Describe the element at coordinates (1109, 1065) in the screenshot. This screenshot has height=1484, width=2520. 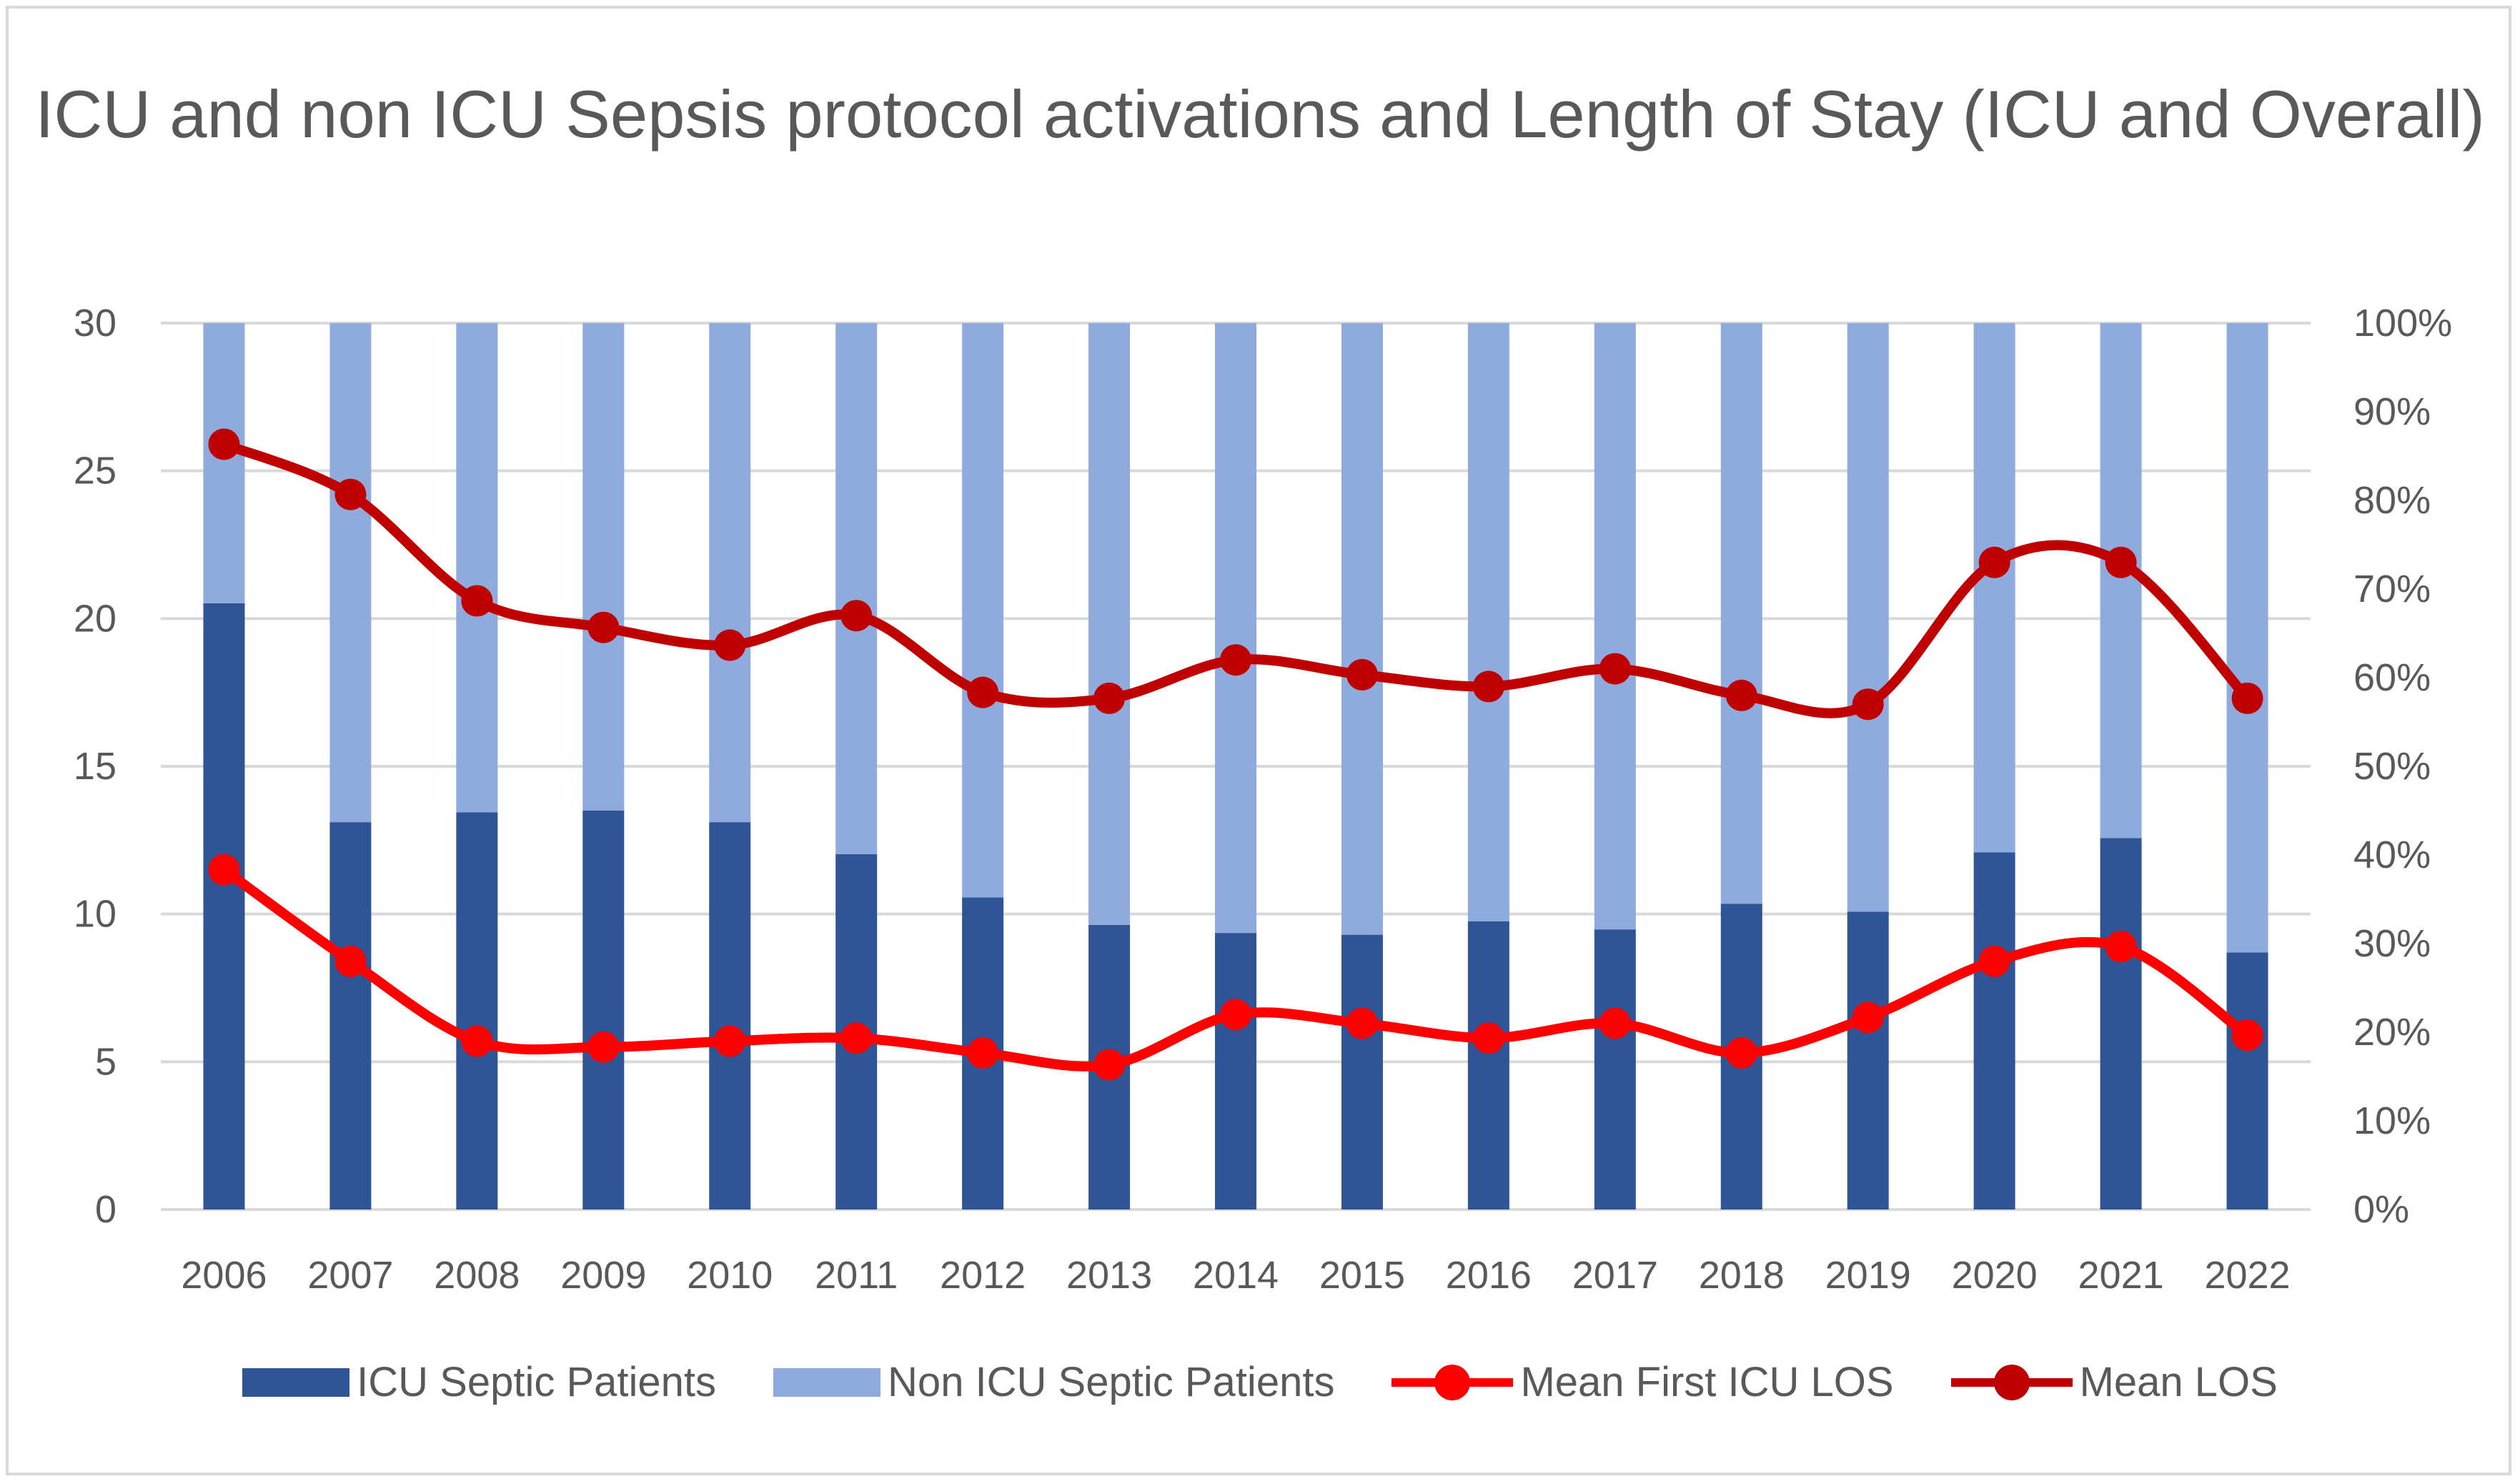
I see `point-first-icu-los-2013` at that location.